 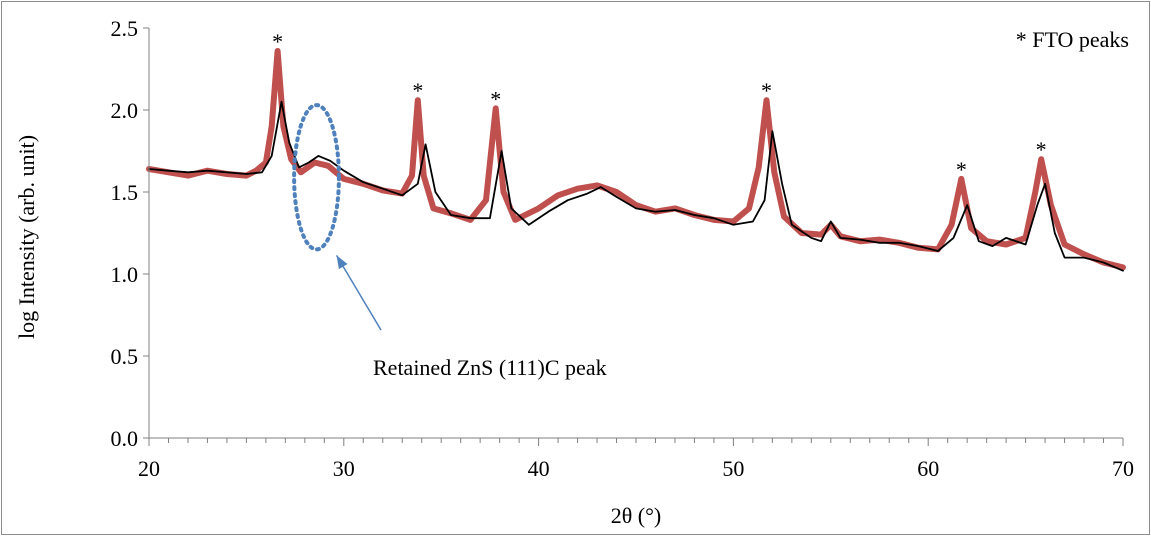 I want to click on x-tick-label: 20, so click(x=149, y=468).